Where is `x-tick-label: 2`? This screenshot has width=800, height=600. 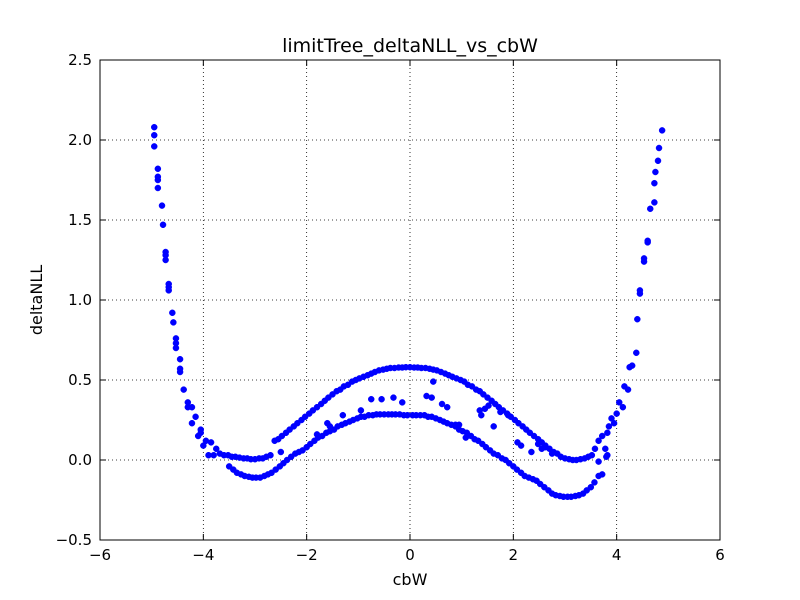
x-tick-label: 2 is located at coordinates (514, 555).